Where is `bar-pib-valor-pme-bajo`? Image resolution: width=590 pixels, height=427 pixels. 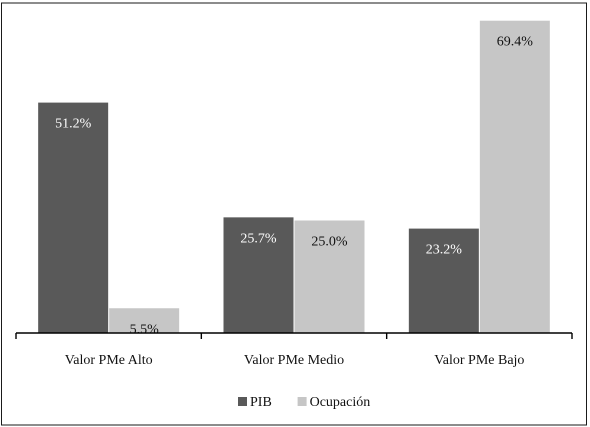 bar-pib-valor-pme-bajo is located at coordinates (443, 280).